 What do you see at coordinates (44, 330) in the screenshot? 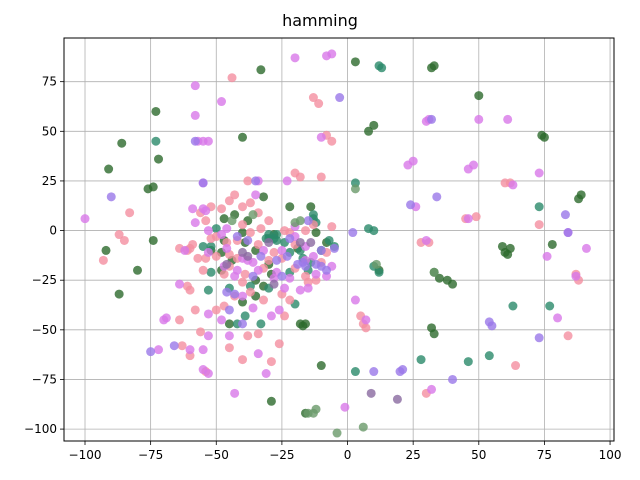
I see `y-tick-label: −50` at bounding box center [44, 330].